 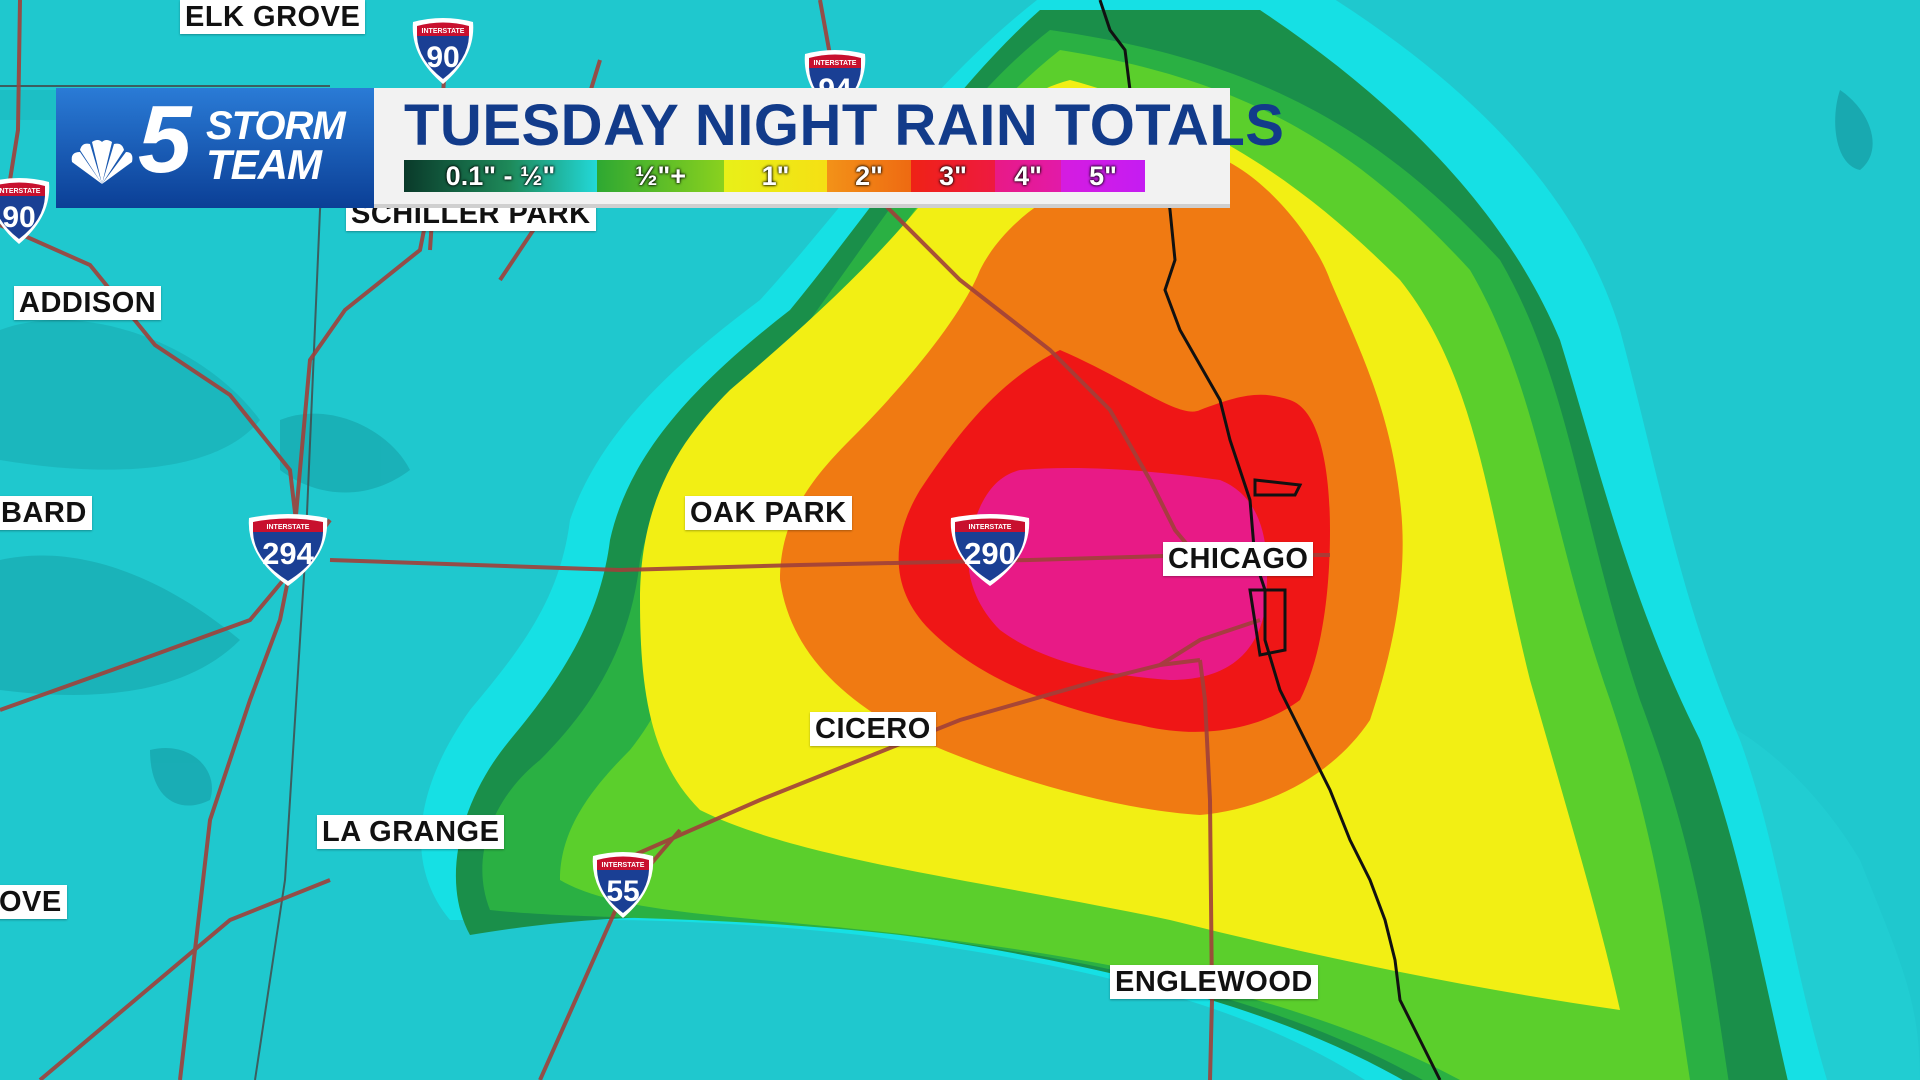 What do you see at coordinates (88, 303) in the screenshot?
I see `label-addison: ADDISON` at bounding box center [88, 303].